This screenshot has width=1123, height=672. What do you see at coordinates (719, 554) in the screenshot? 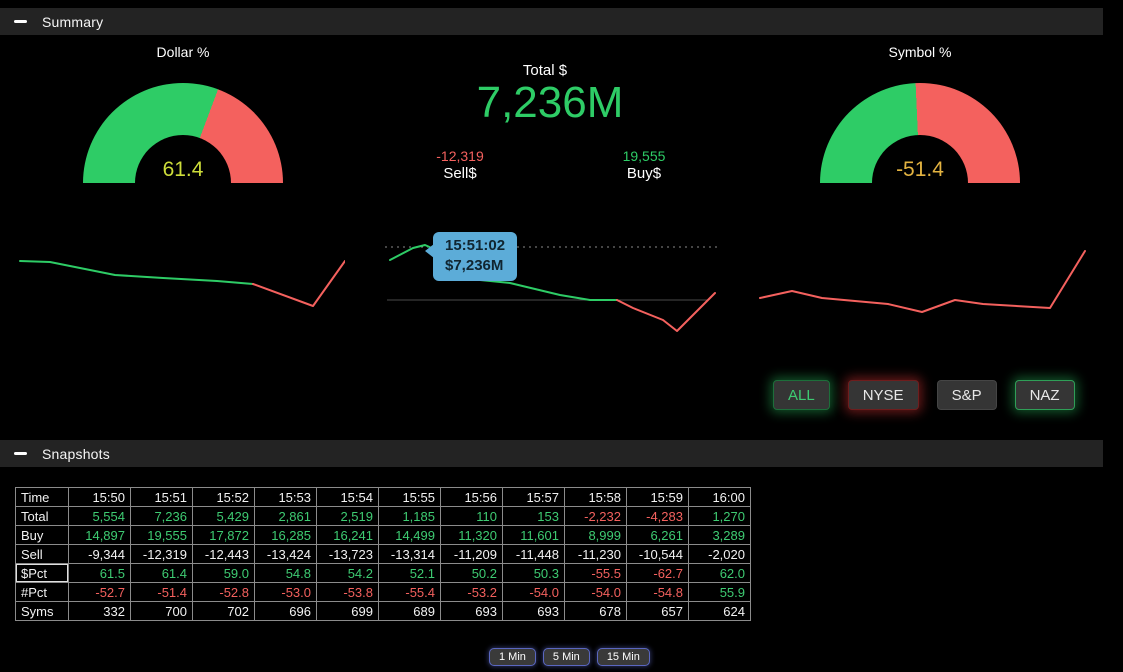
I see `table-cell: -2,020` at bounding box center [719, 554].